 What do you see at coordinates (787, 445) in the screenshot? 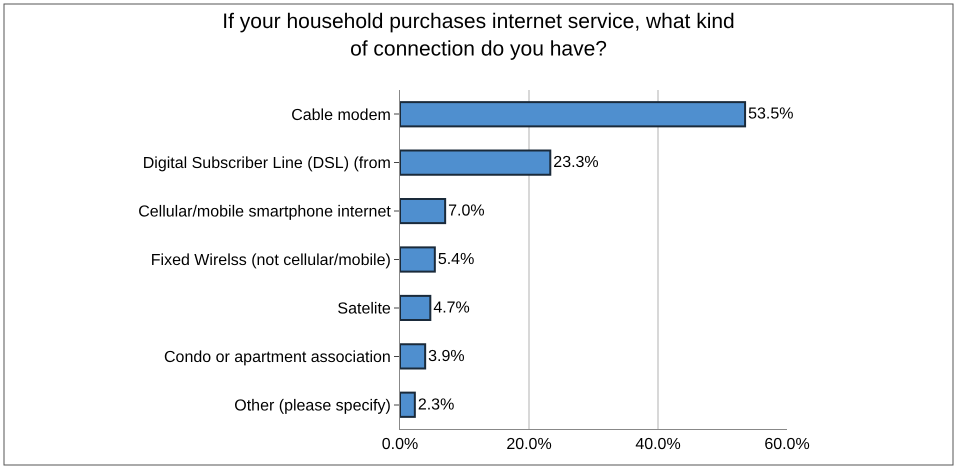
I see `x-tick-label: 60.0%` at bounding box center [787, 445].